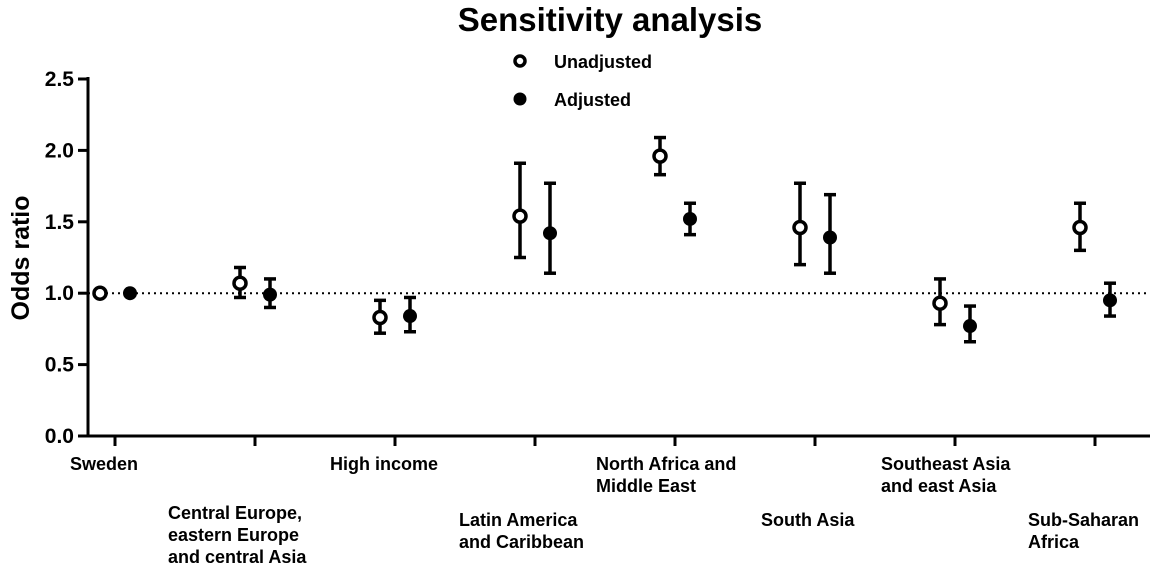 The image size is (1165, 578). I want to click on y-axis-ticks: 0.0 0.5 1.0 1.5 2.0 2.5, so click(66, 258).